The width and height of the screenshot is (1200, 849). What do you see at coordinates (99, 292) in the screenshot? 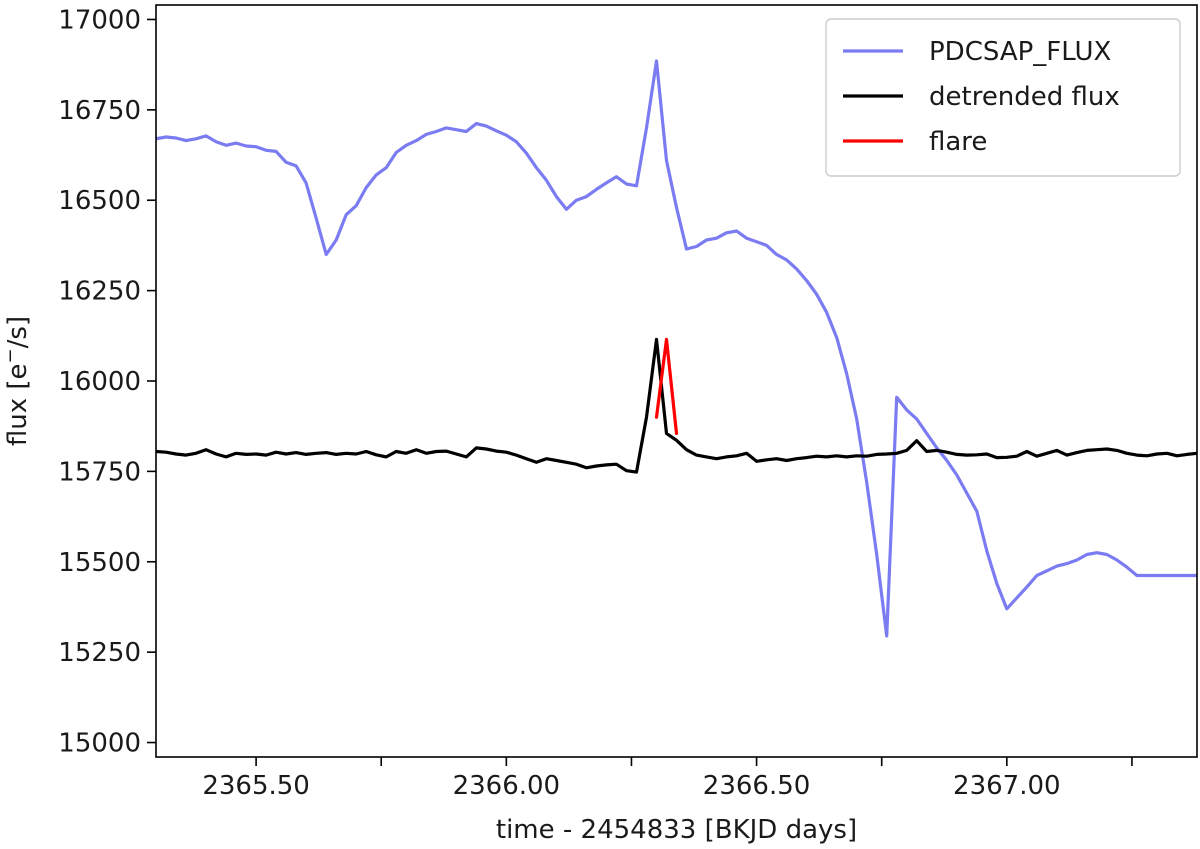
I see `y-tick-label: 16250` at bounding box center [99, 292].